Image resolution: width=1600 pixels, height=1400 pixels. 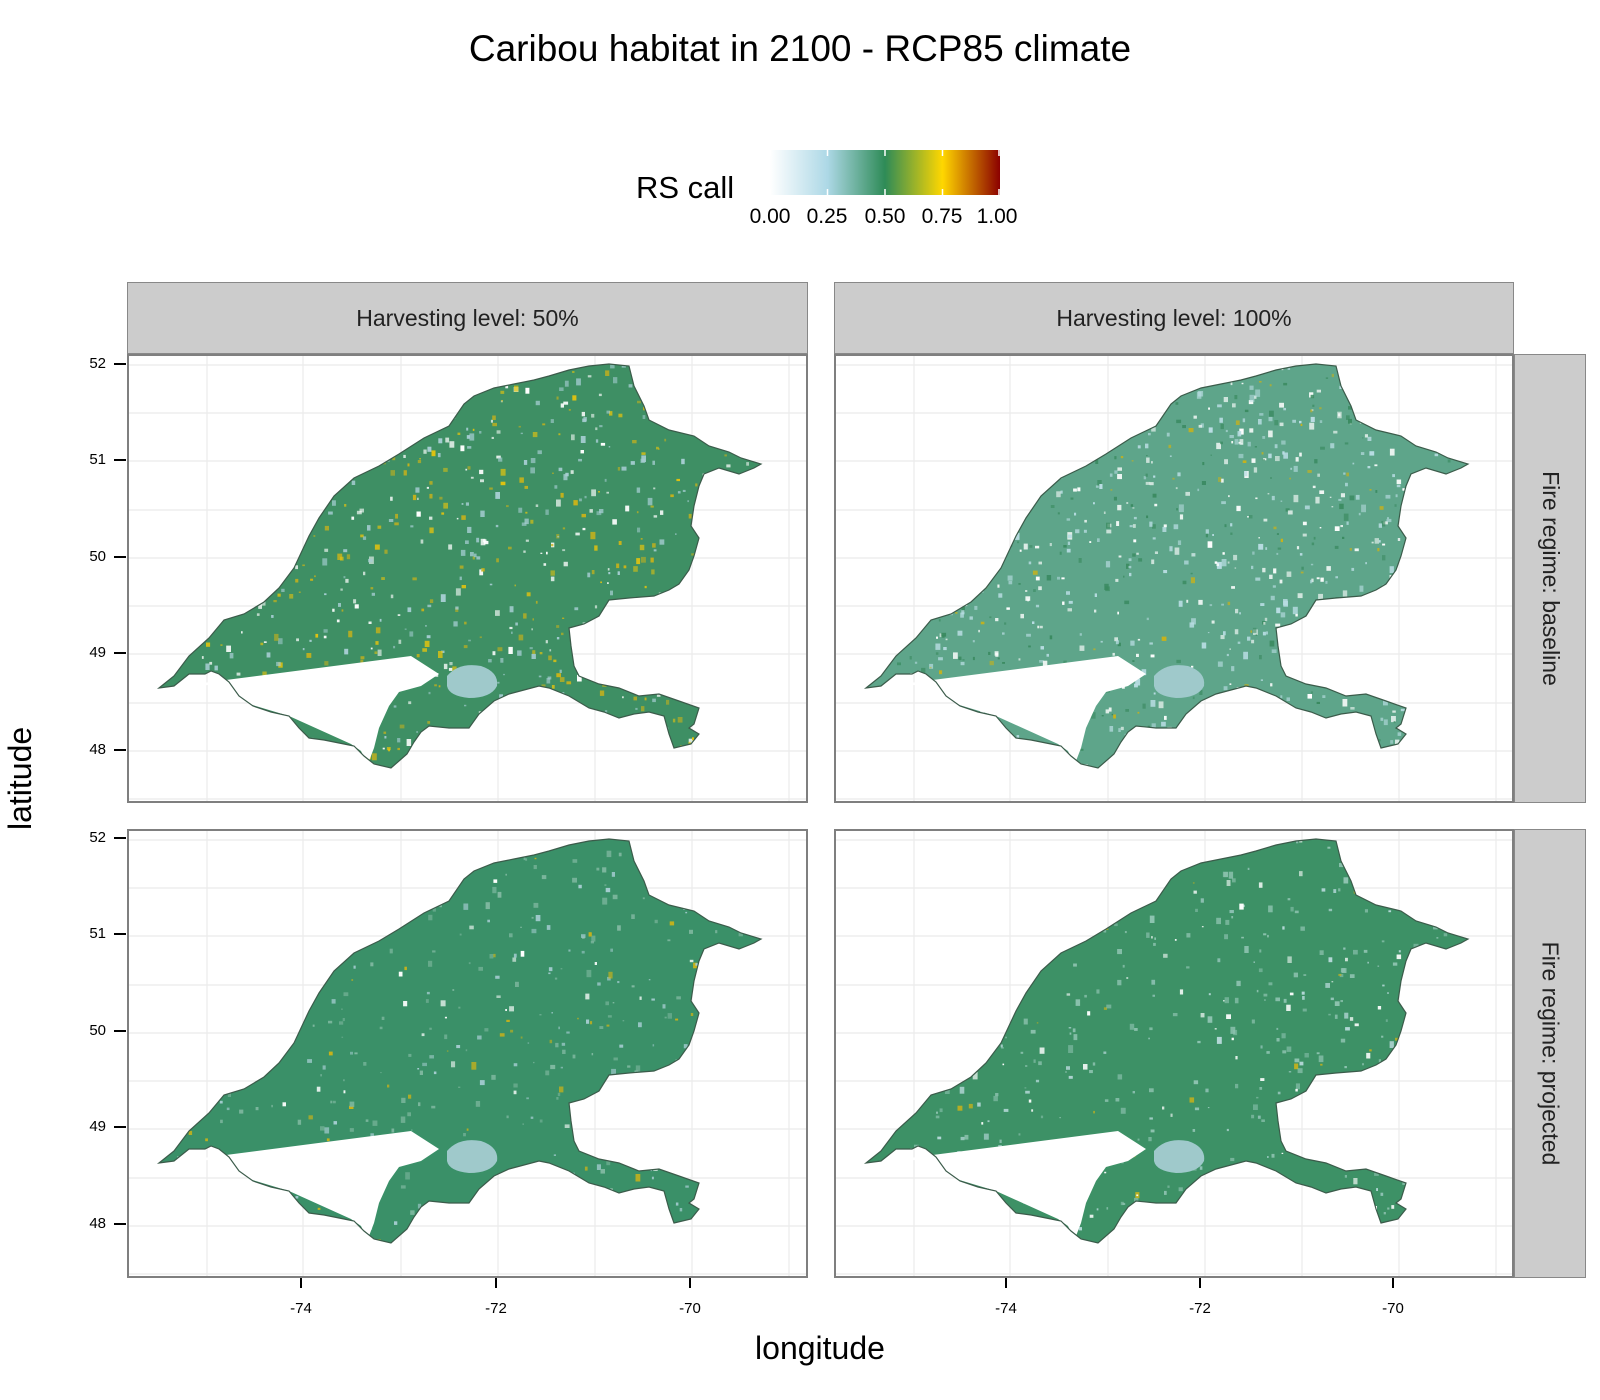 I want to click on map-panel-h50-baseline, so click(x=467, y=578).